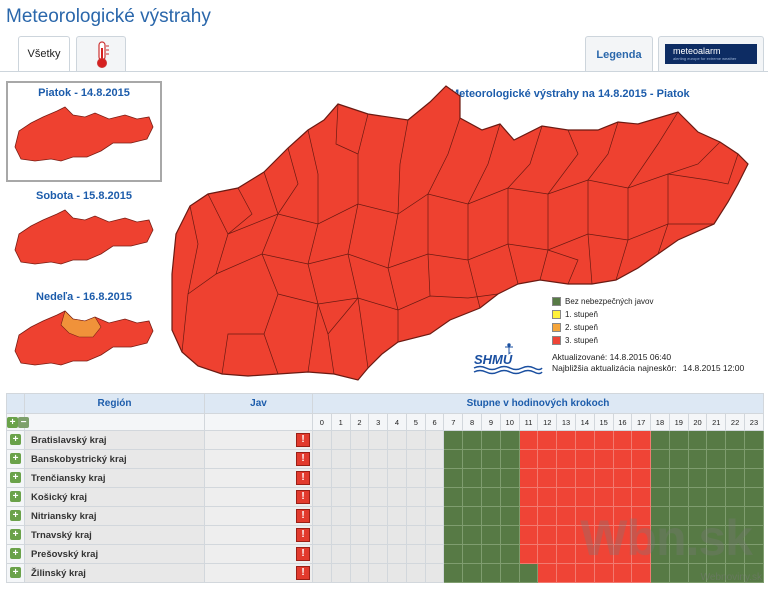 This screenshot has width=768, height=589. I want to click on tab-all: Všetky, so click(44, 54).